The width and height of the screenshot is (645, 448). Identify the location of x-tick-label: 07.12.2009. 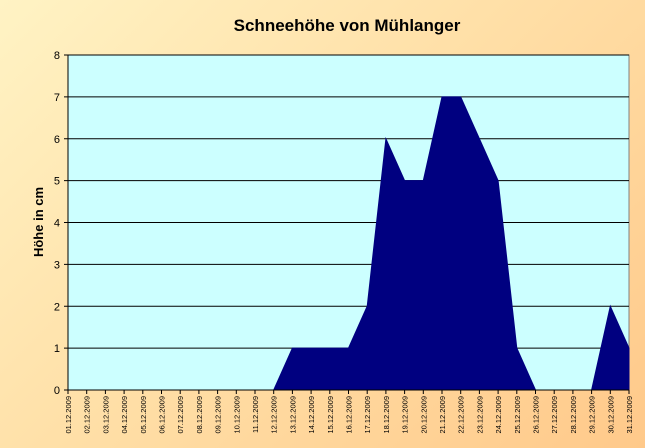
(180, 415).